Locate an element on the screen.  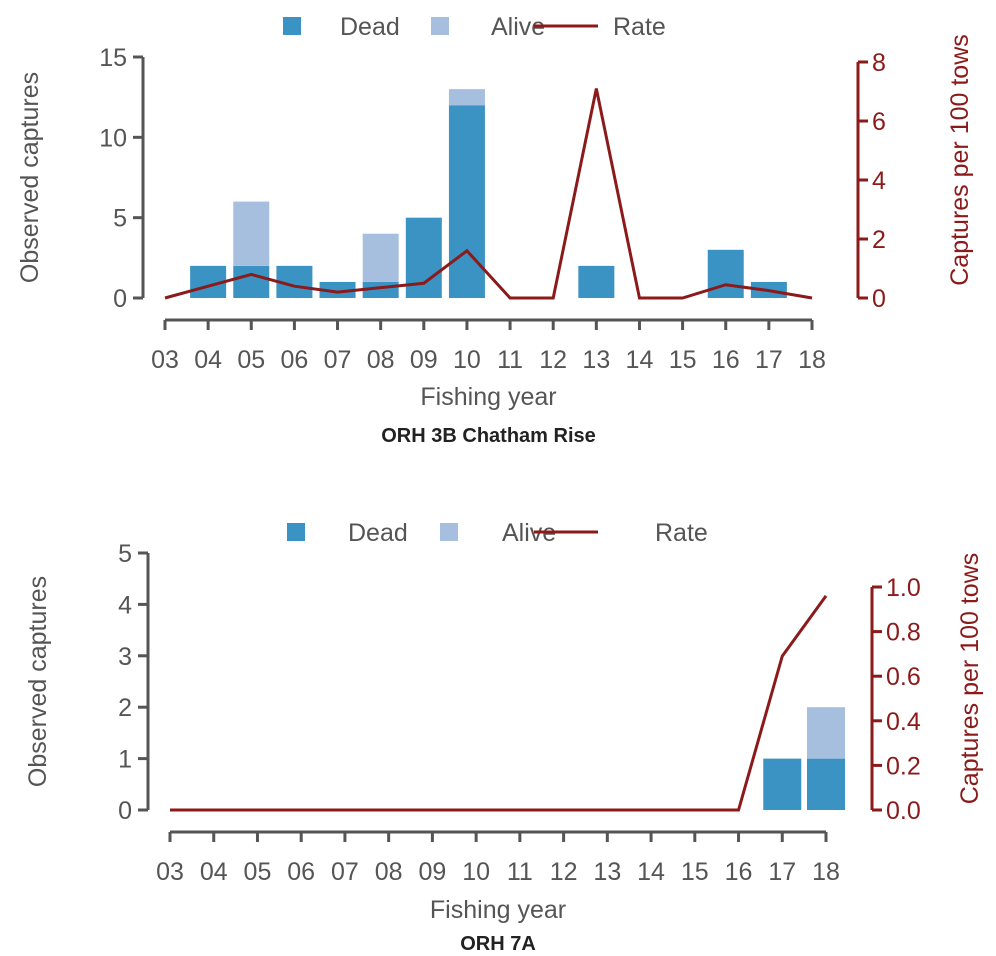
right-tick-label: 0.2 is located at coordinates (903, 766).